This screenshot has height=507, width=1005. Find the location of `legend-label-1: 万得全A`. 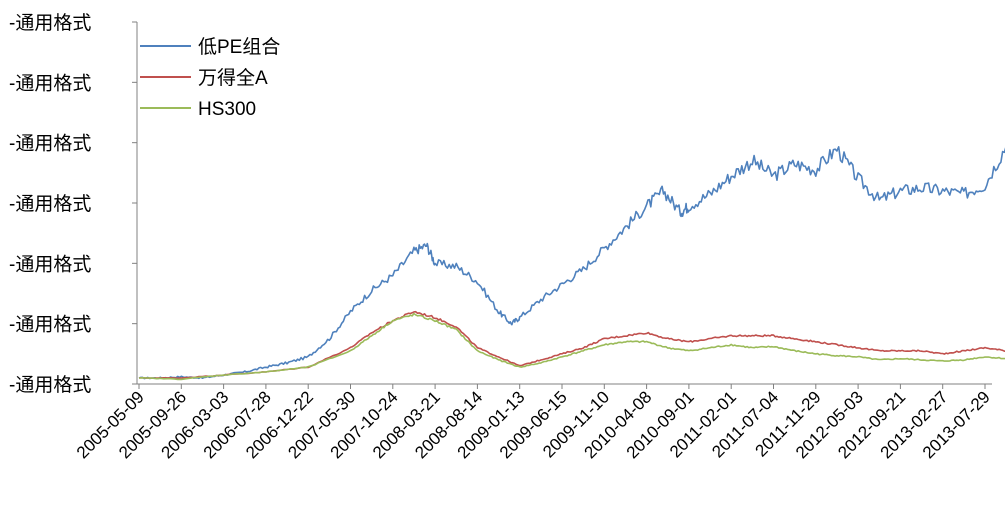

legend-label-1: 万得全A is located at coordinates (233, 78).